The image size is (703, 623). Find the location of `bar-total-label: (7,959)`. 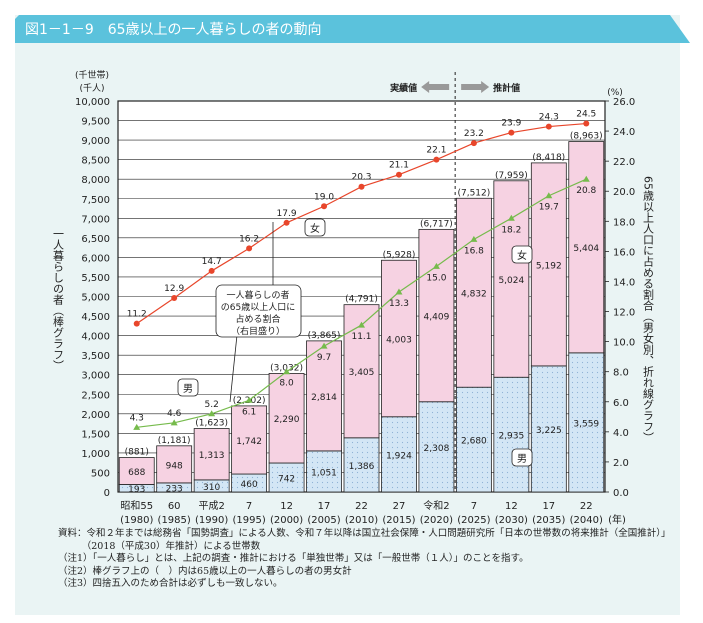

bar-total-label: (7,959) is located at coordinates (511, 176).